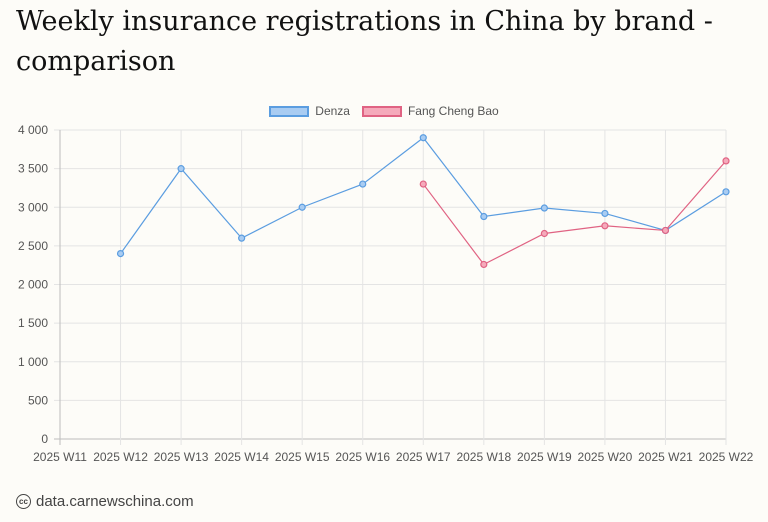 This screenshot has height=522, width=768. Describe the element at coordinates (23, 501) in the screenshot. I see `creative-commons-icon: cc` at that location.